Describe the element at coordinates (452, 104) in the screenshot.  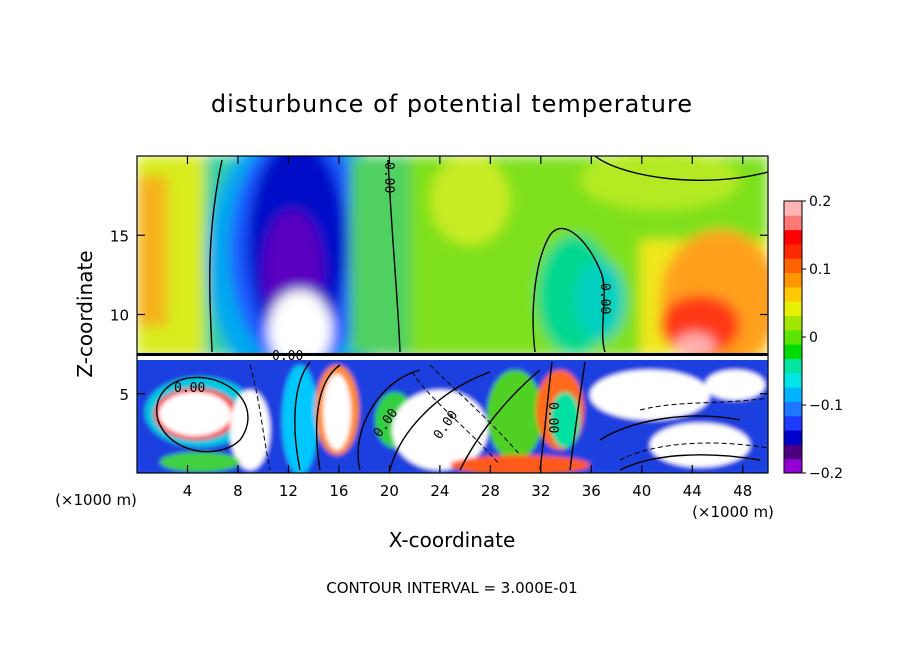
I see `chart-title: disturbunce of potential temperature` at that location.